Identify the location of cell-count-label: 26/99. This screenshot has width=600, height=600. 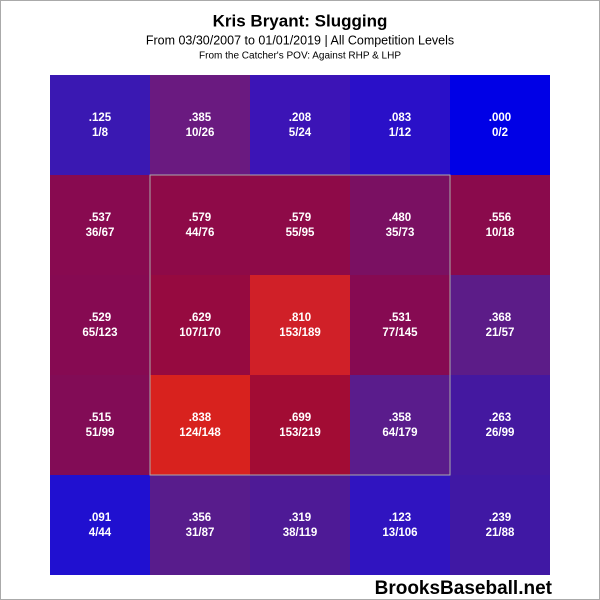
(500, 433).